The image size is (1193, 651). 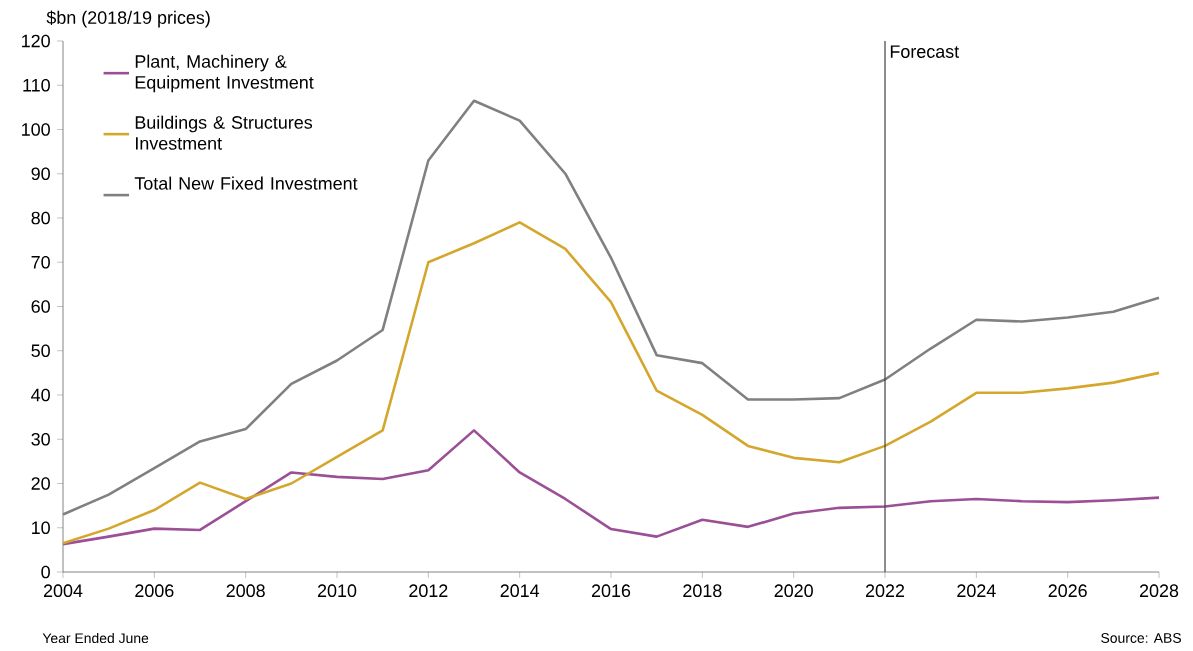 What do you see at coordinates (40, 351) in the screenshot?
I see `y-tick-label: 50` at bounding box center [40, 351].